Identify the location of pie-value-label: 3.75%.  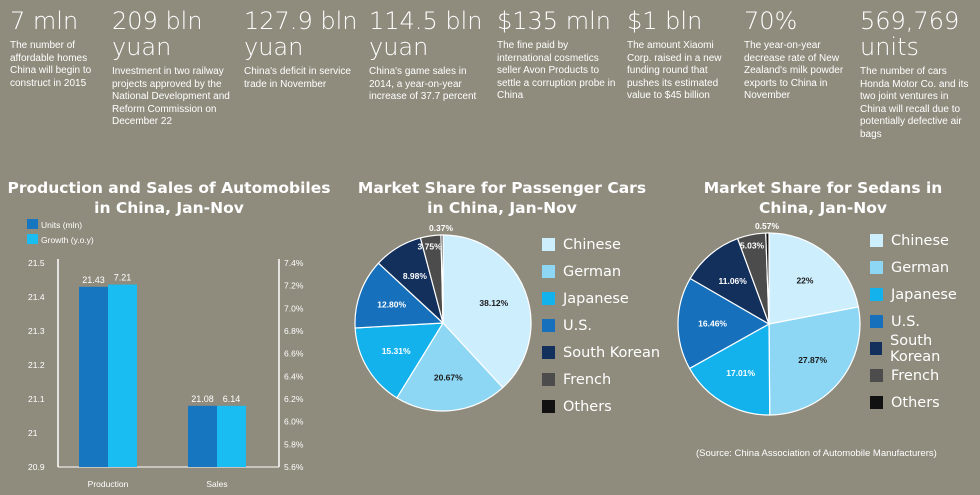
(430, 246).